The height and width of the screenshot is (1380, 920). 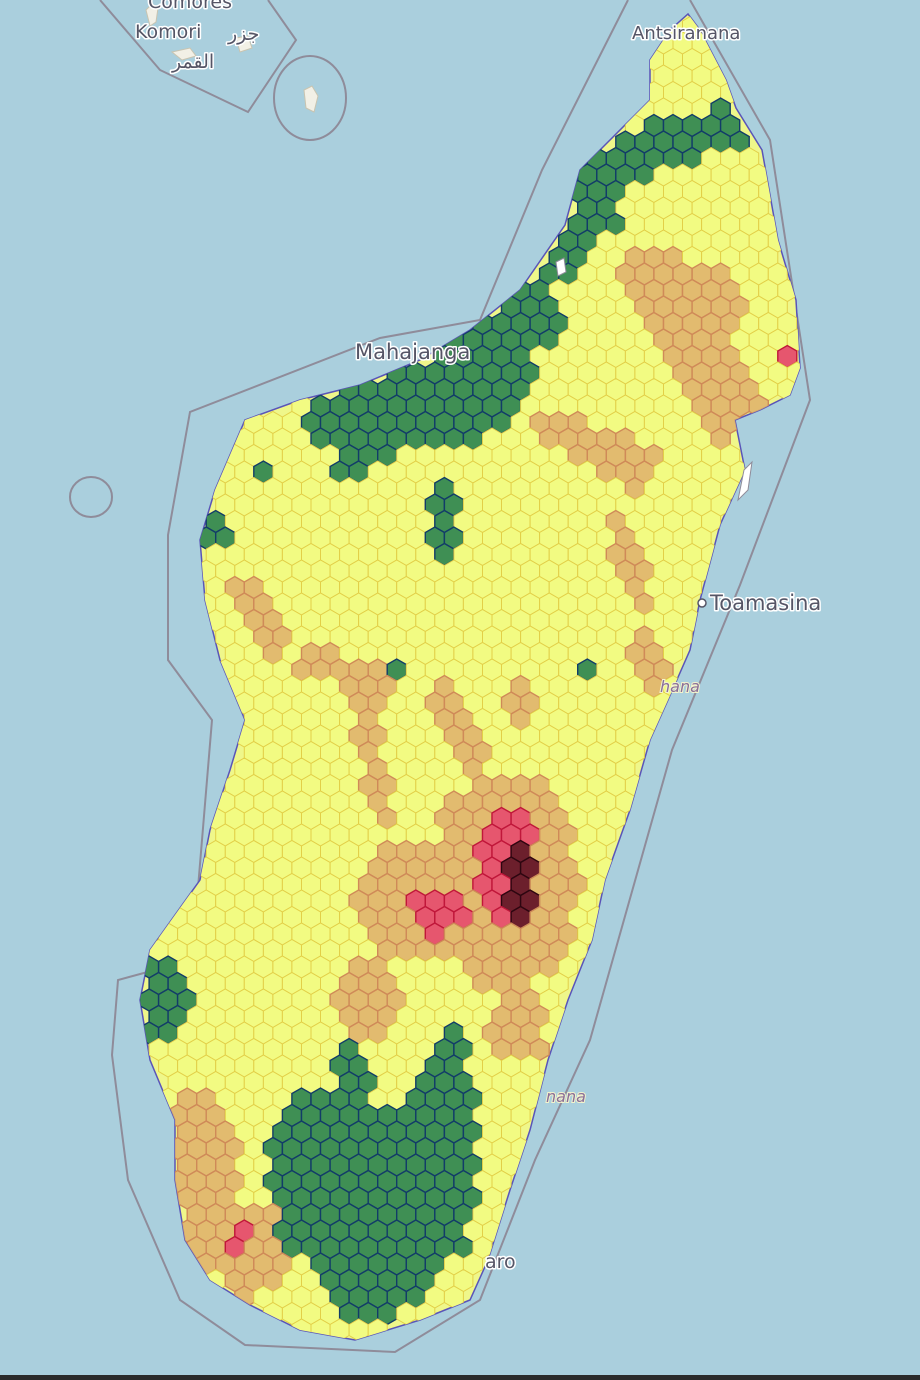 What do you see at coordinates (152, 15) in the screenshot?
I see `grande-comore-island` at bounding box center [152, 15].